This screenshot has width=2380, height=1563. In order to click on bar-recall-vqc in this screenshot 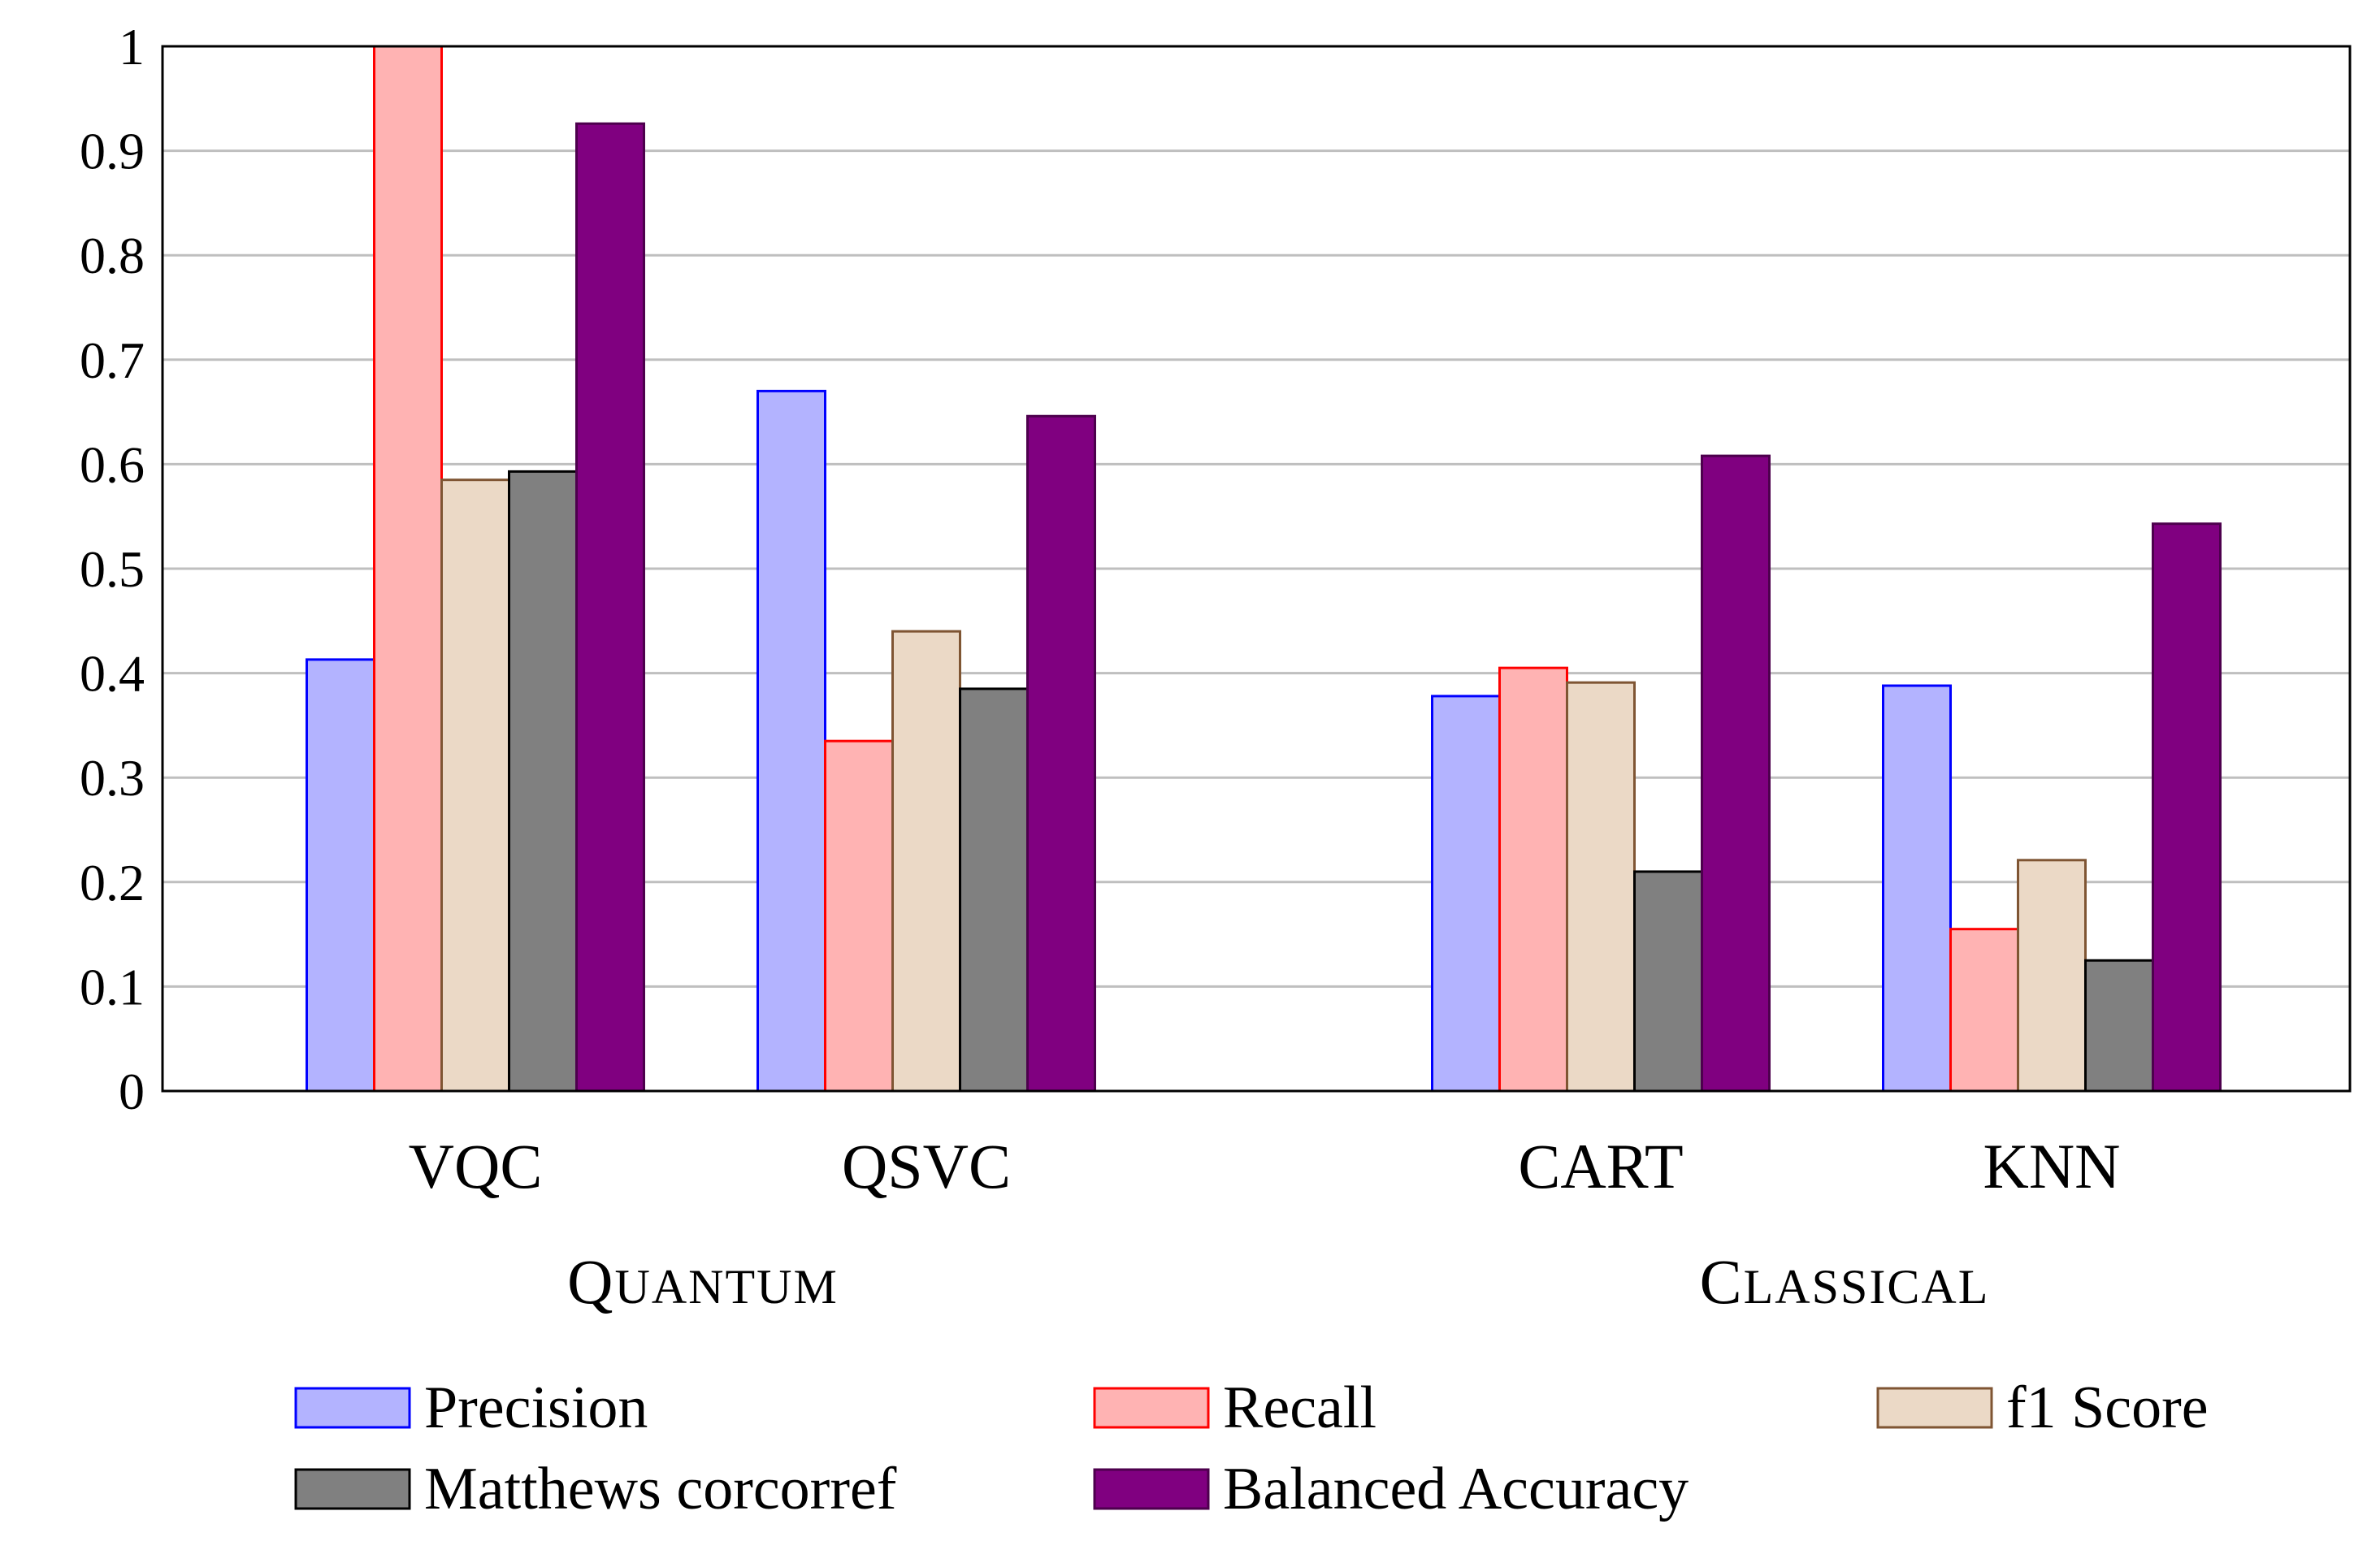, I will do `click(408, 569)`.